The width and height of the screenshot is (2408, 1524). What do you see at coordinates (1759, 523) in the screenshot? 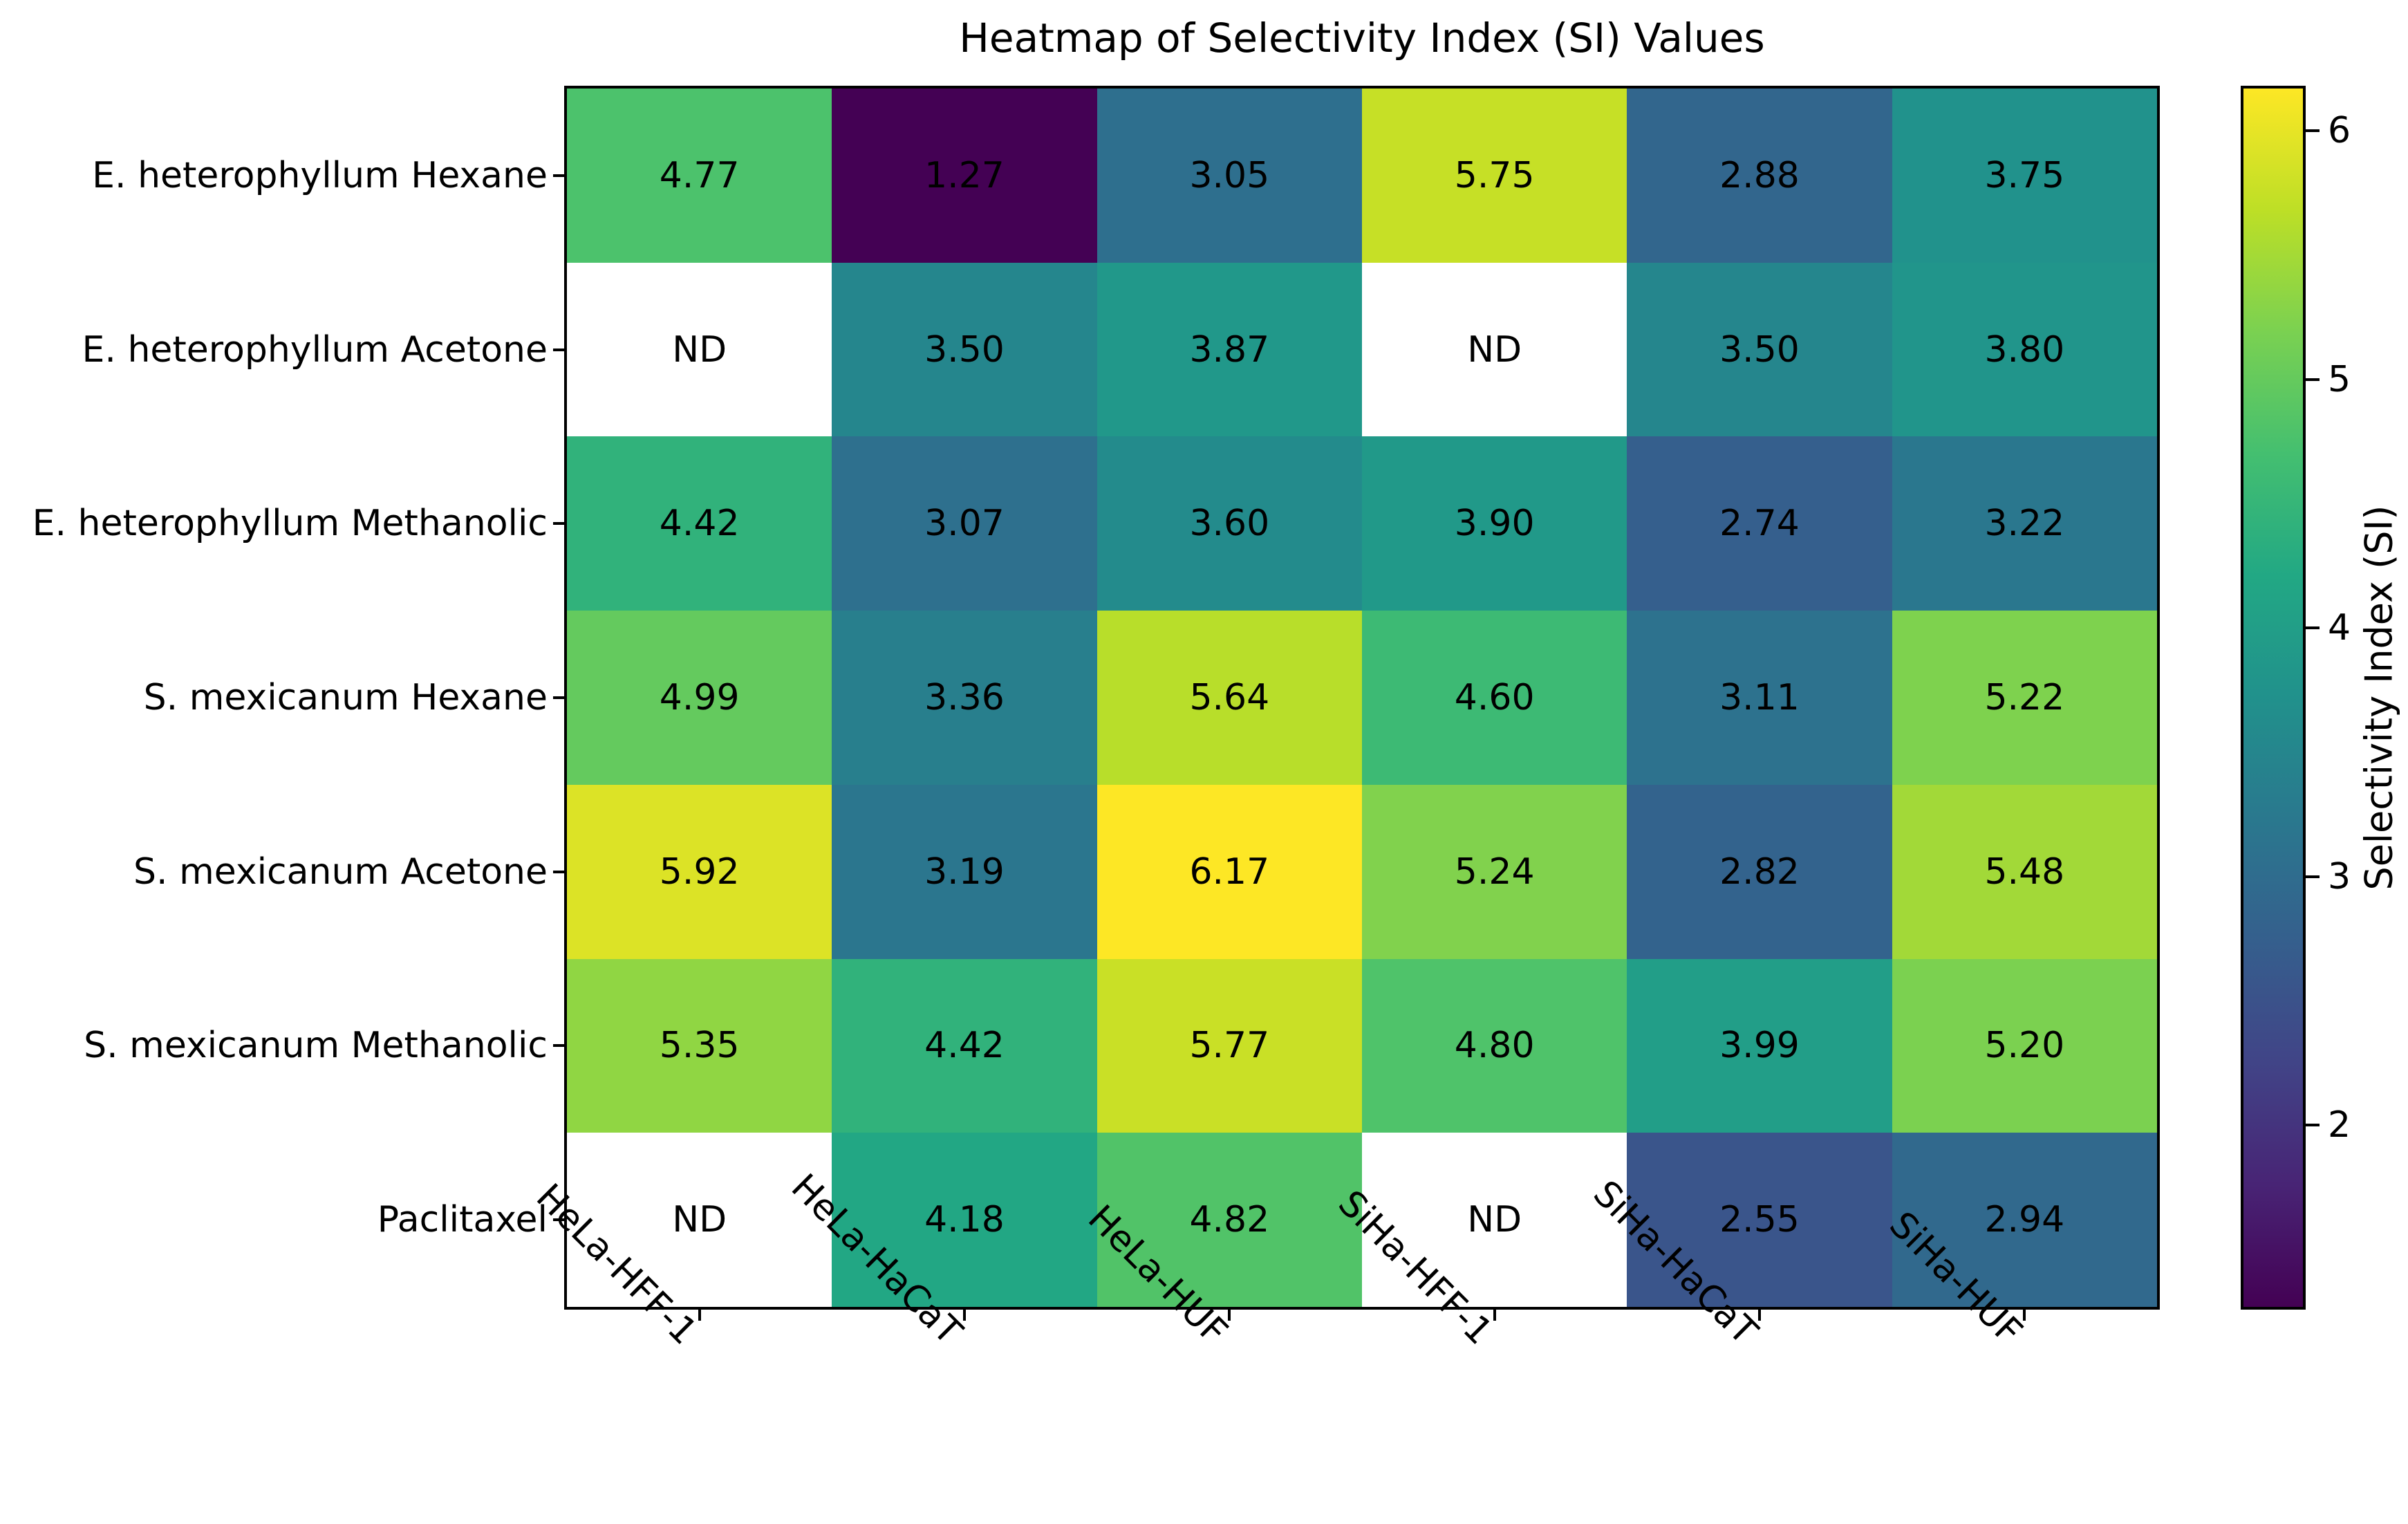
I see `heatmap-cell: 2.74` at bounding box center [1759, 523].